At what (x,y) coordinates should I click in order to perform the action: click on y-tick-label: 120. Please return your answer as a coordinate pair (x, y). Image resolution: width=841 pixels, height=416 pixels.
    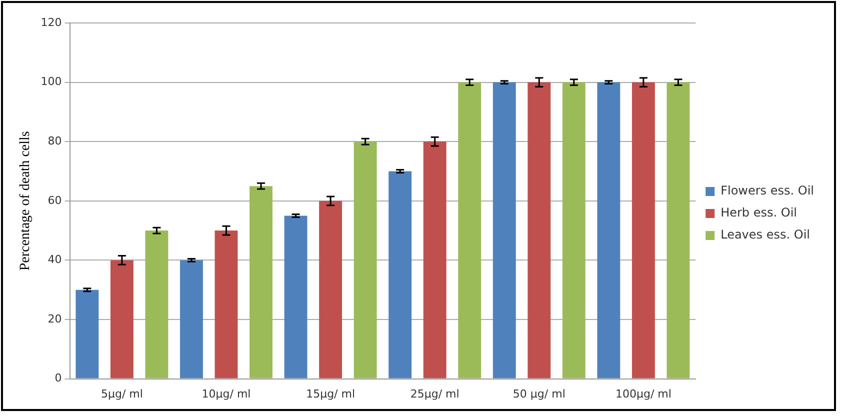
    Looking at the image, I should click on (51, 22).